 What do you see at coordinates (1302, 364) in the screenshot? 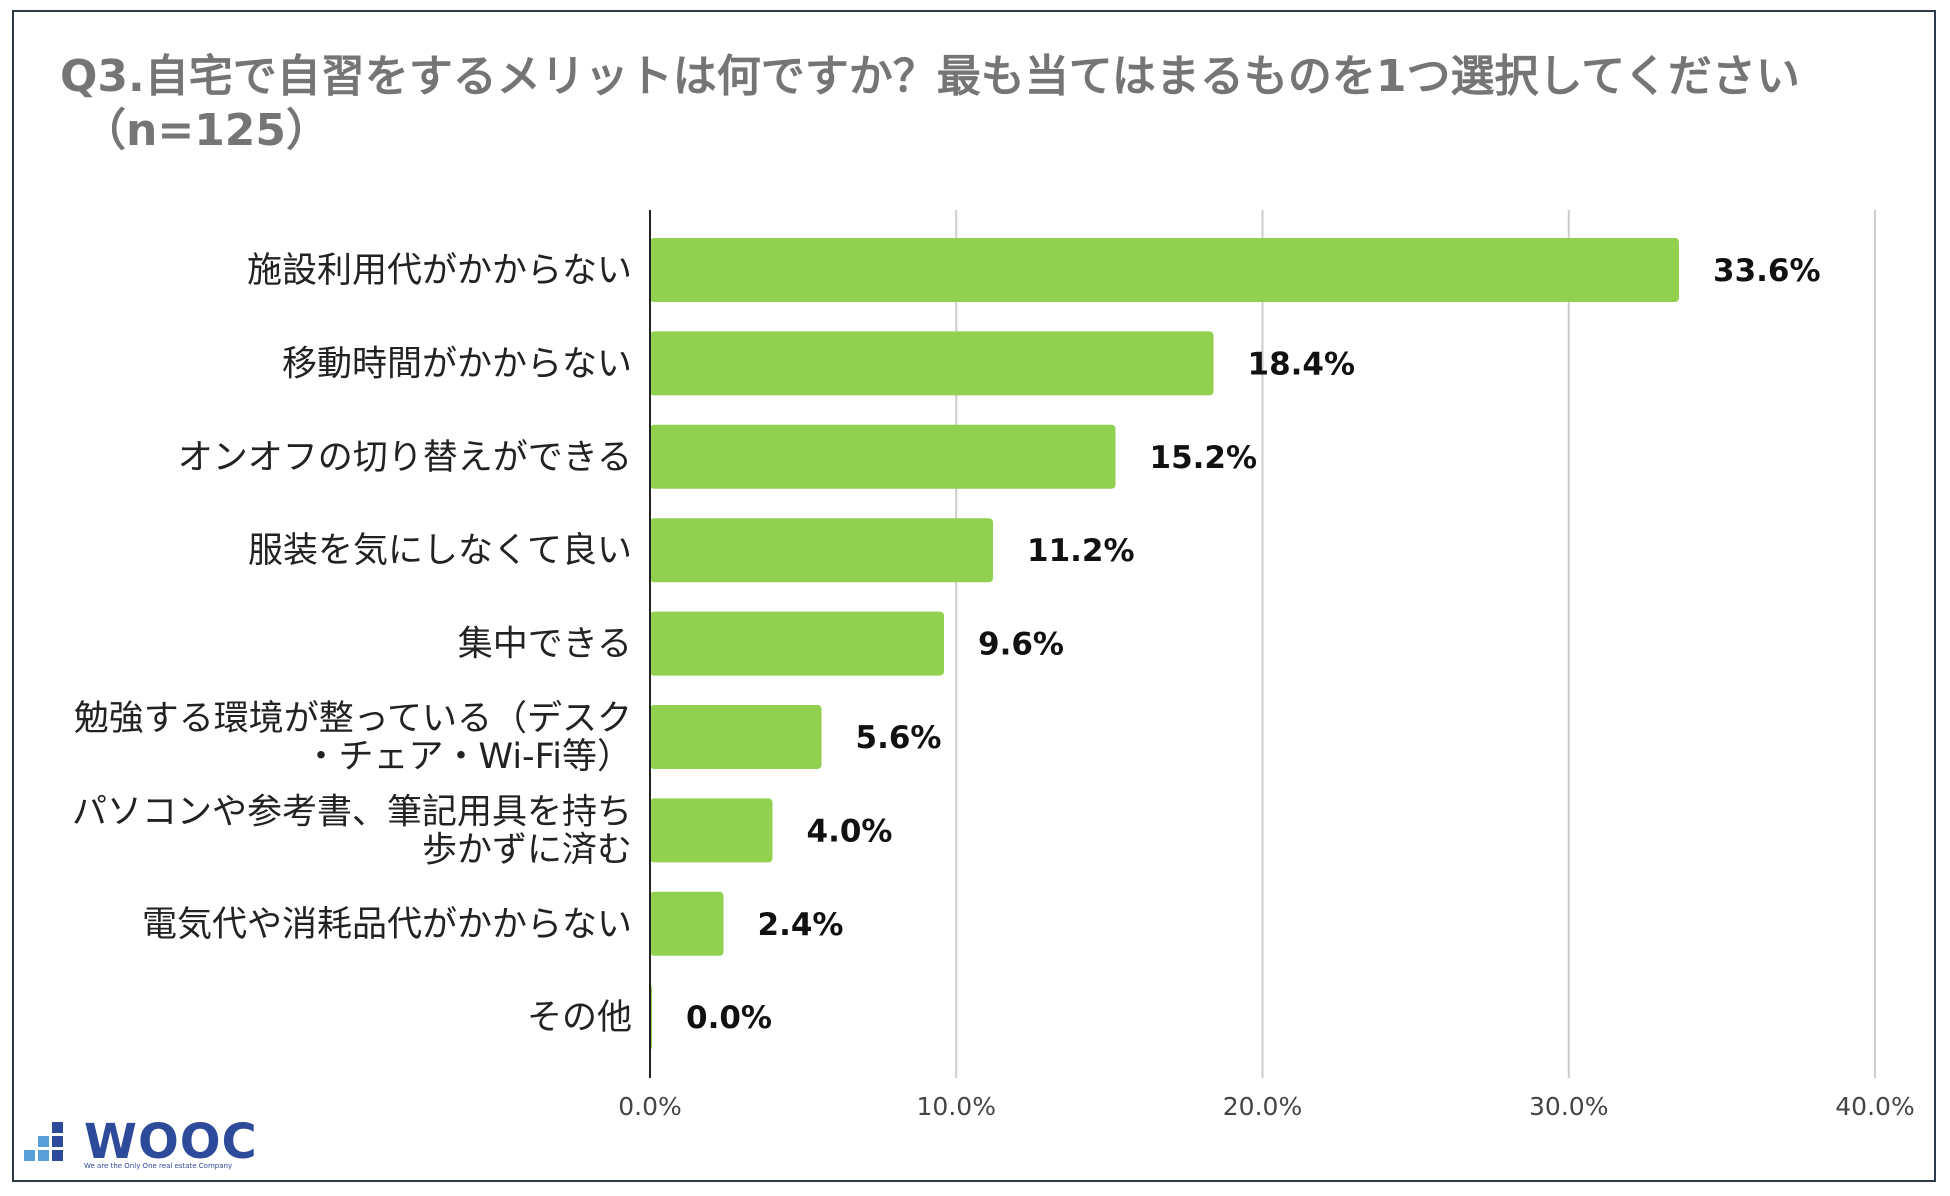
I see `data-label: 18.4%` at bounding box center [1302, 364].